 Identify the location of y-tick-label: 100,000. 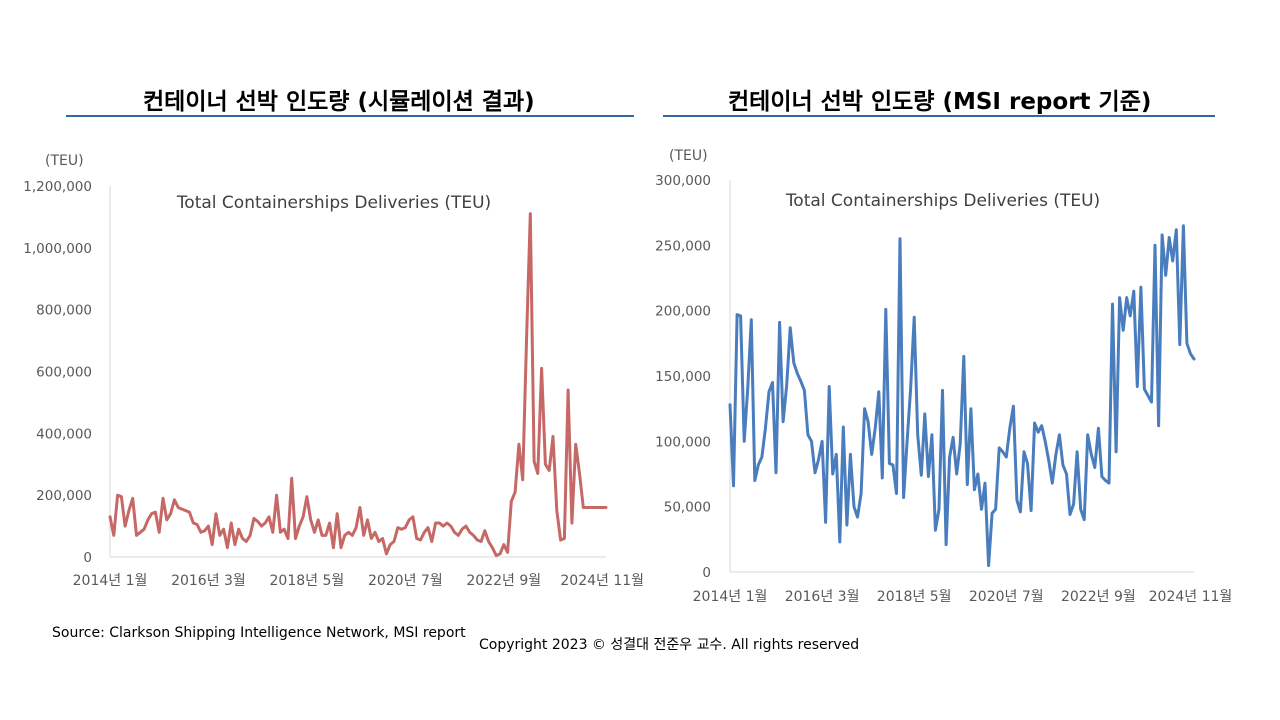
(683, 442).